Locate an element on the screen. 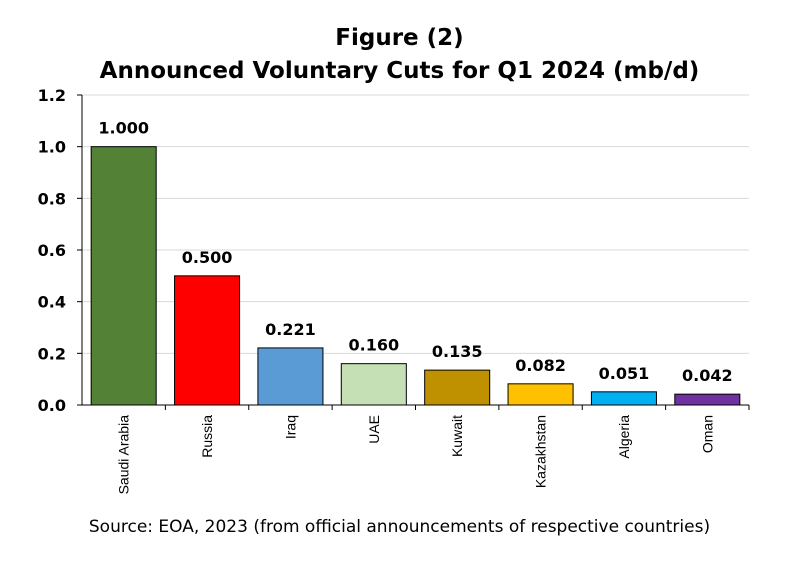 Image resolution: width=799 pixels, height=568 pixels. bar-russia is located at coordinates (207, 340).